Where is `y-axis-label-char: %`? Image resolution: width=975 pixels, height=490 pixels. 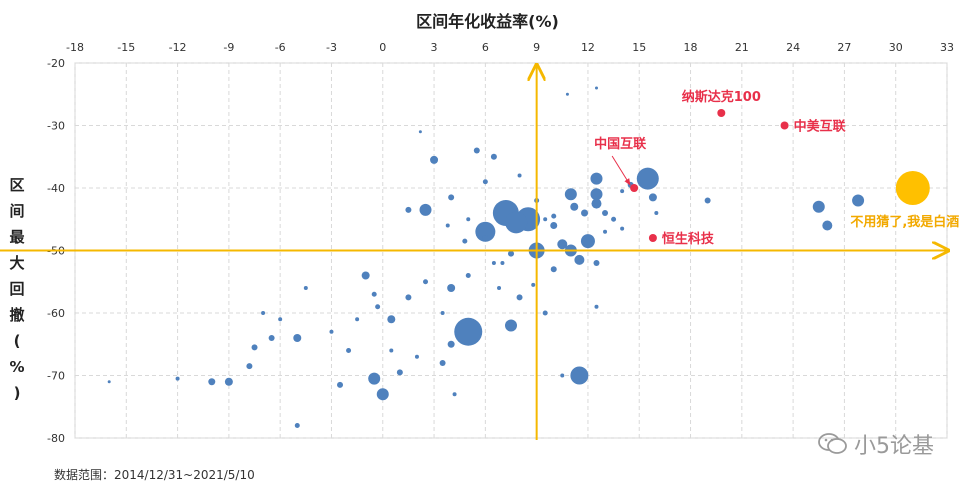 y-axis-label-char: % is located at coordinates (17, 367).